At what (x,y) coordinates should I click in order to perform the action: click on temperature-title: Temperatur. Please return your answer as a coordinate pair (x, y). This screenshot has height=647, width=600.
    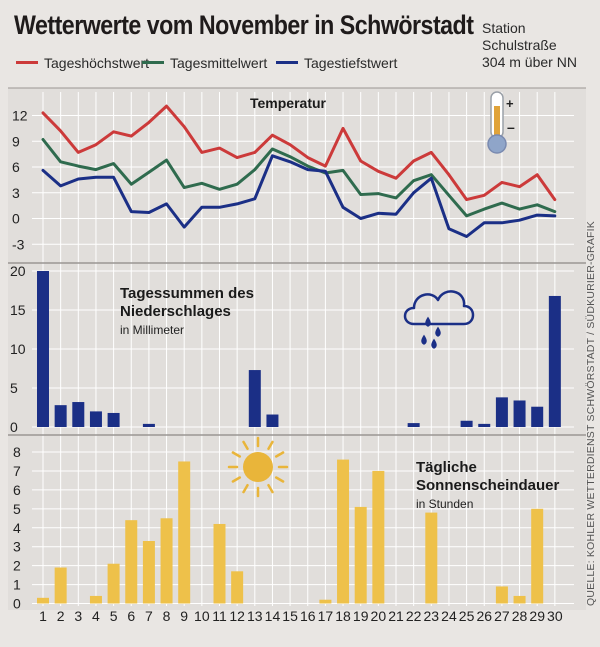
    Looking at the image, I should click on (288, 103).